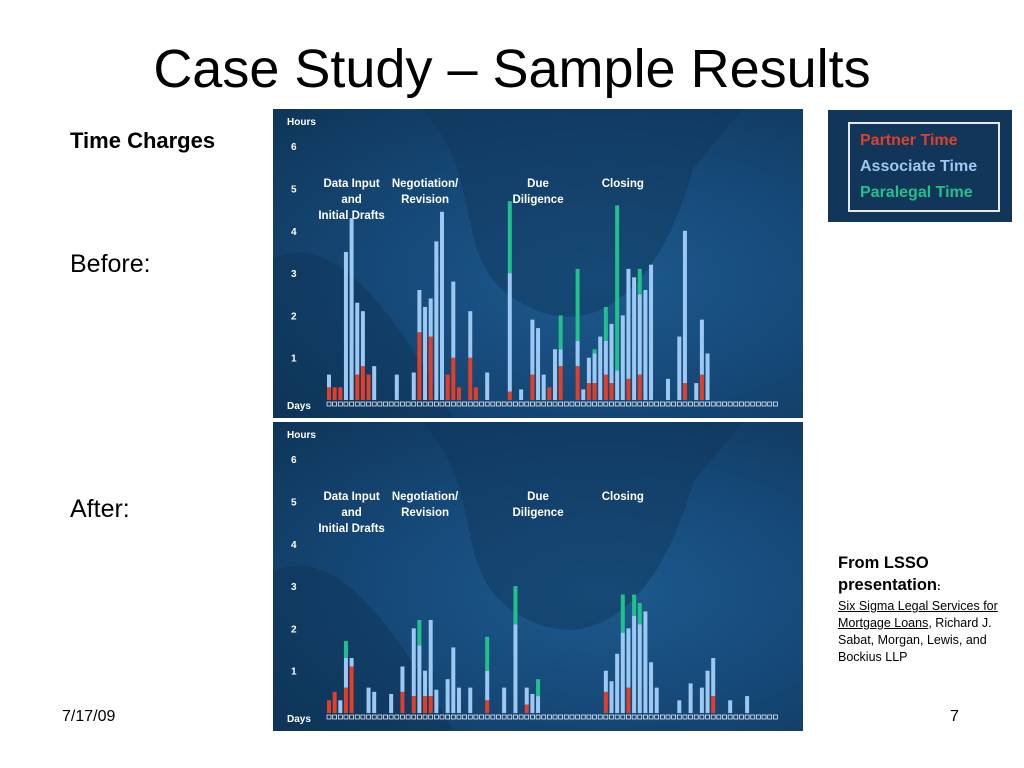  What do you see at coordinates (299, 406) in the screenshot?
I see `chart-before-xlabel: Days` at bounding box center [299, 406].